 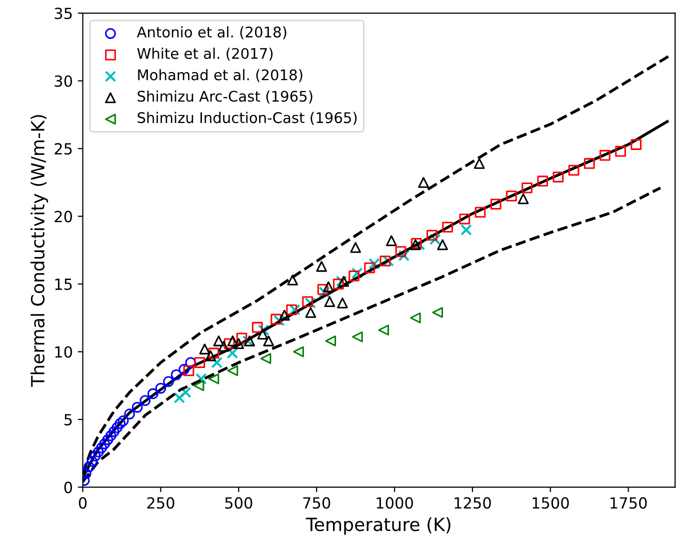 I want to click on x-tick-label: 0, so click(x=82, y=503).